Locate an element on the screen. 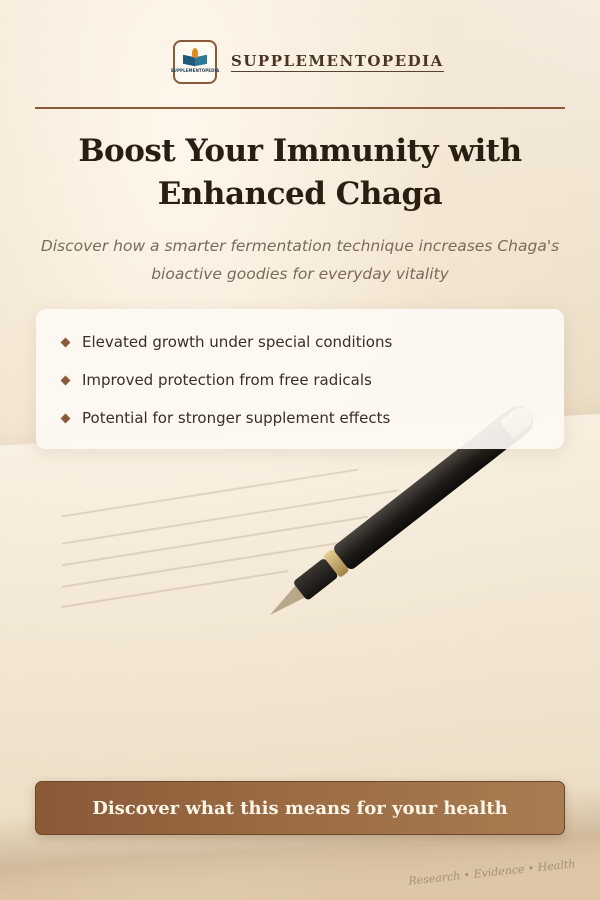  cta-button: Discover what this means for your health is located at coordinates (300, 808).